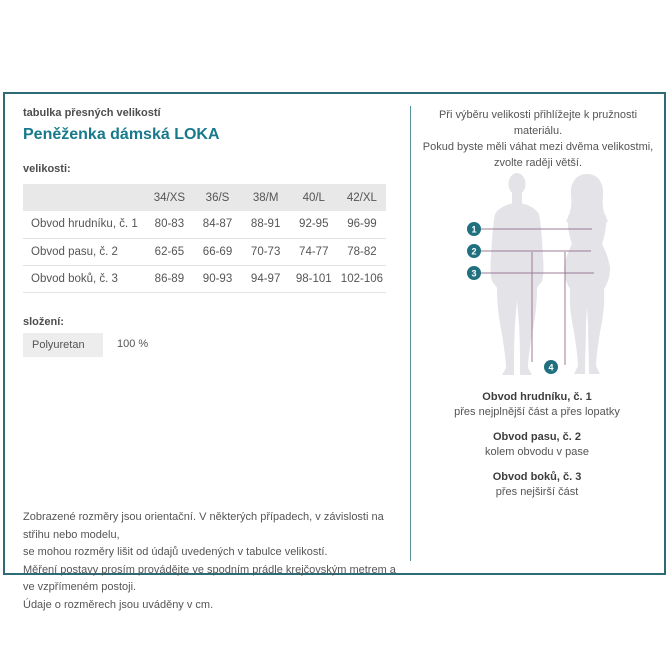 The width and height of the screenshot is (670, 670). Describe the element at coordinates (217, 252) in the screenshot. I see `size-cell: 66-69` at that location.